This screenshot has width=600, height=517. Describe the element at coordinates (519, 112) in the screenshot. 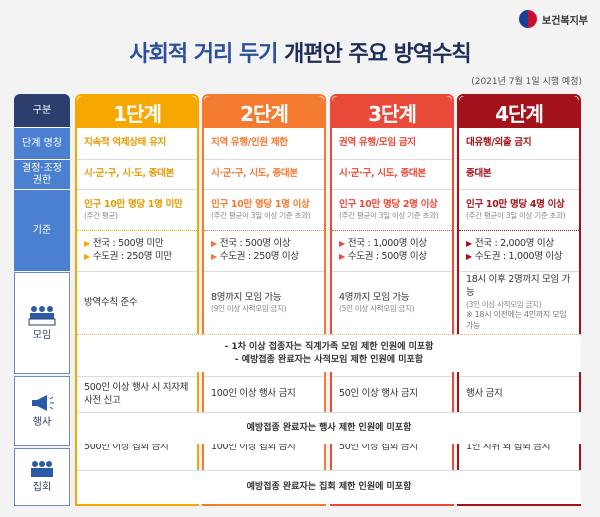

I see `stage-header: 4단계` at that location.